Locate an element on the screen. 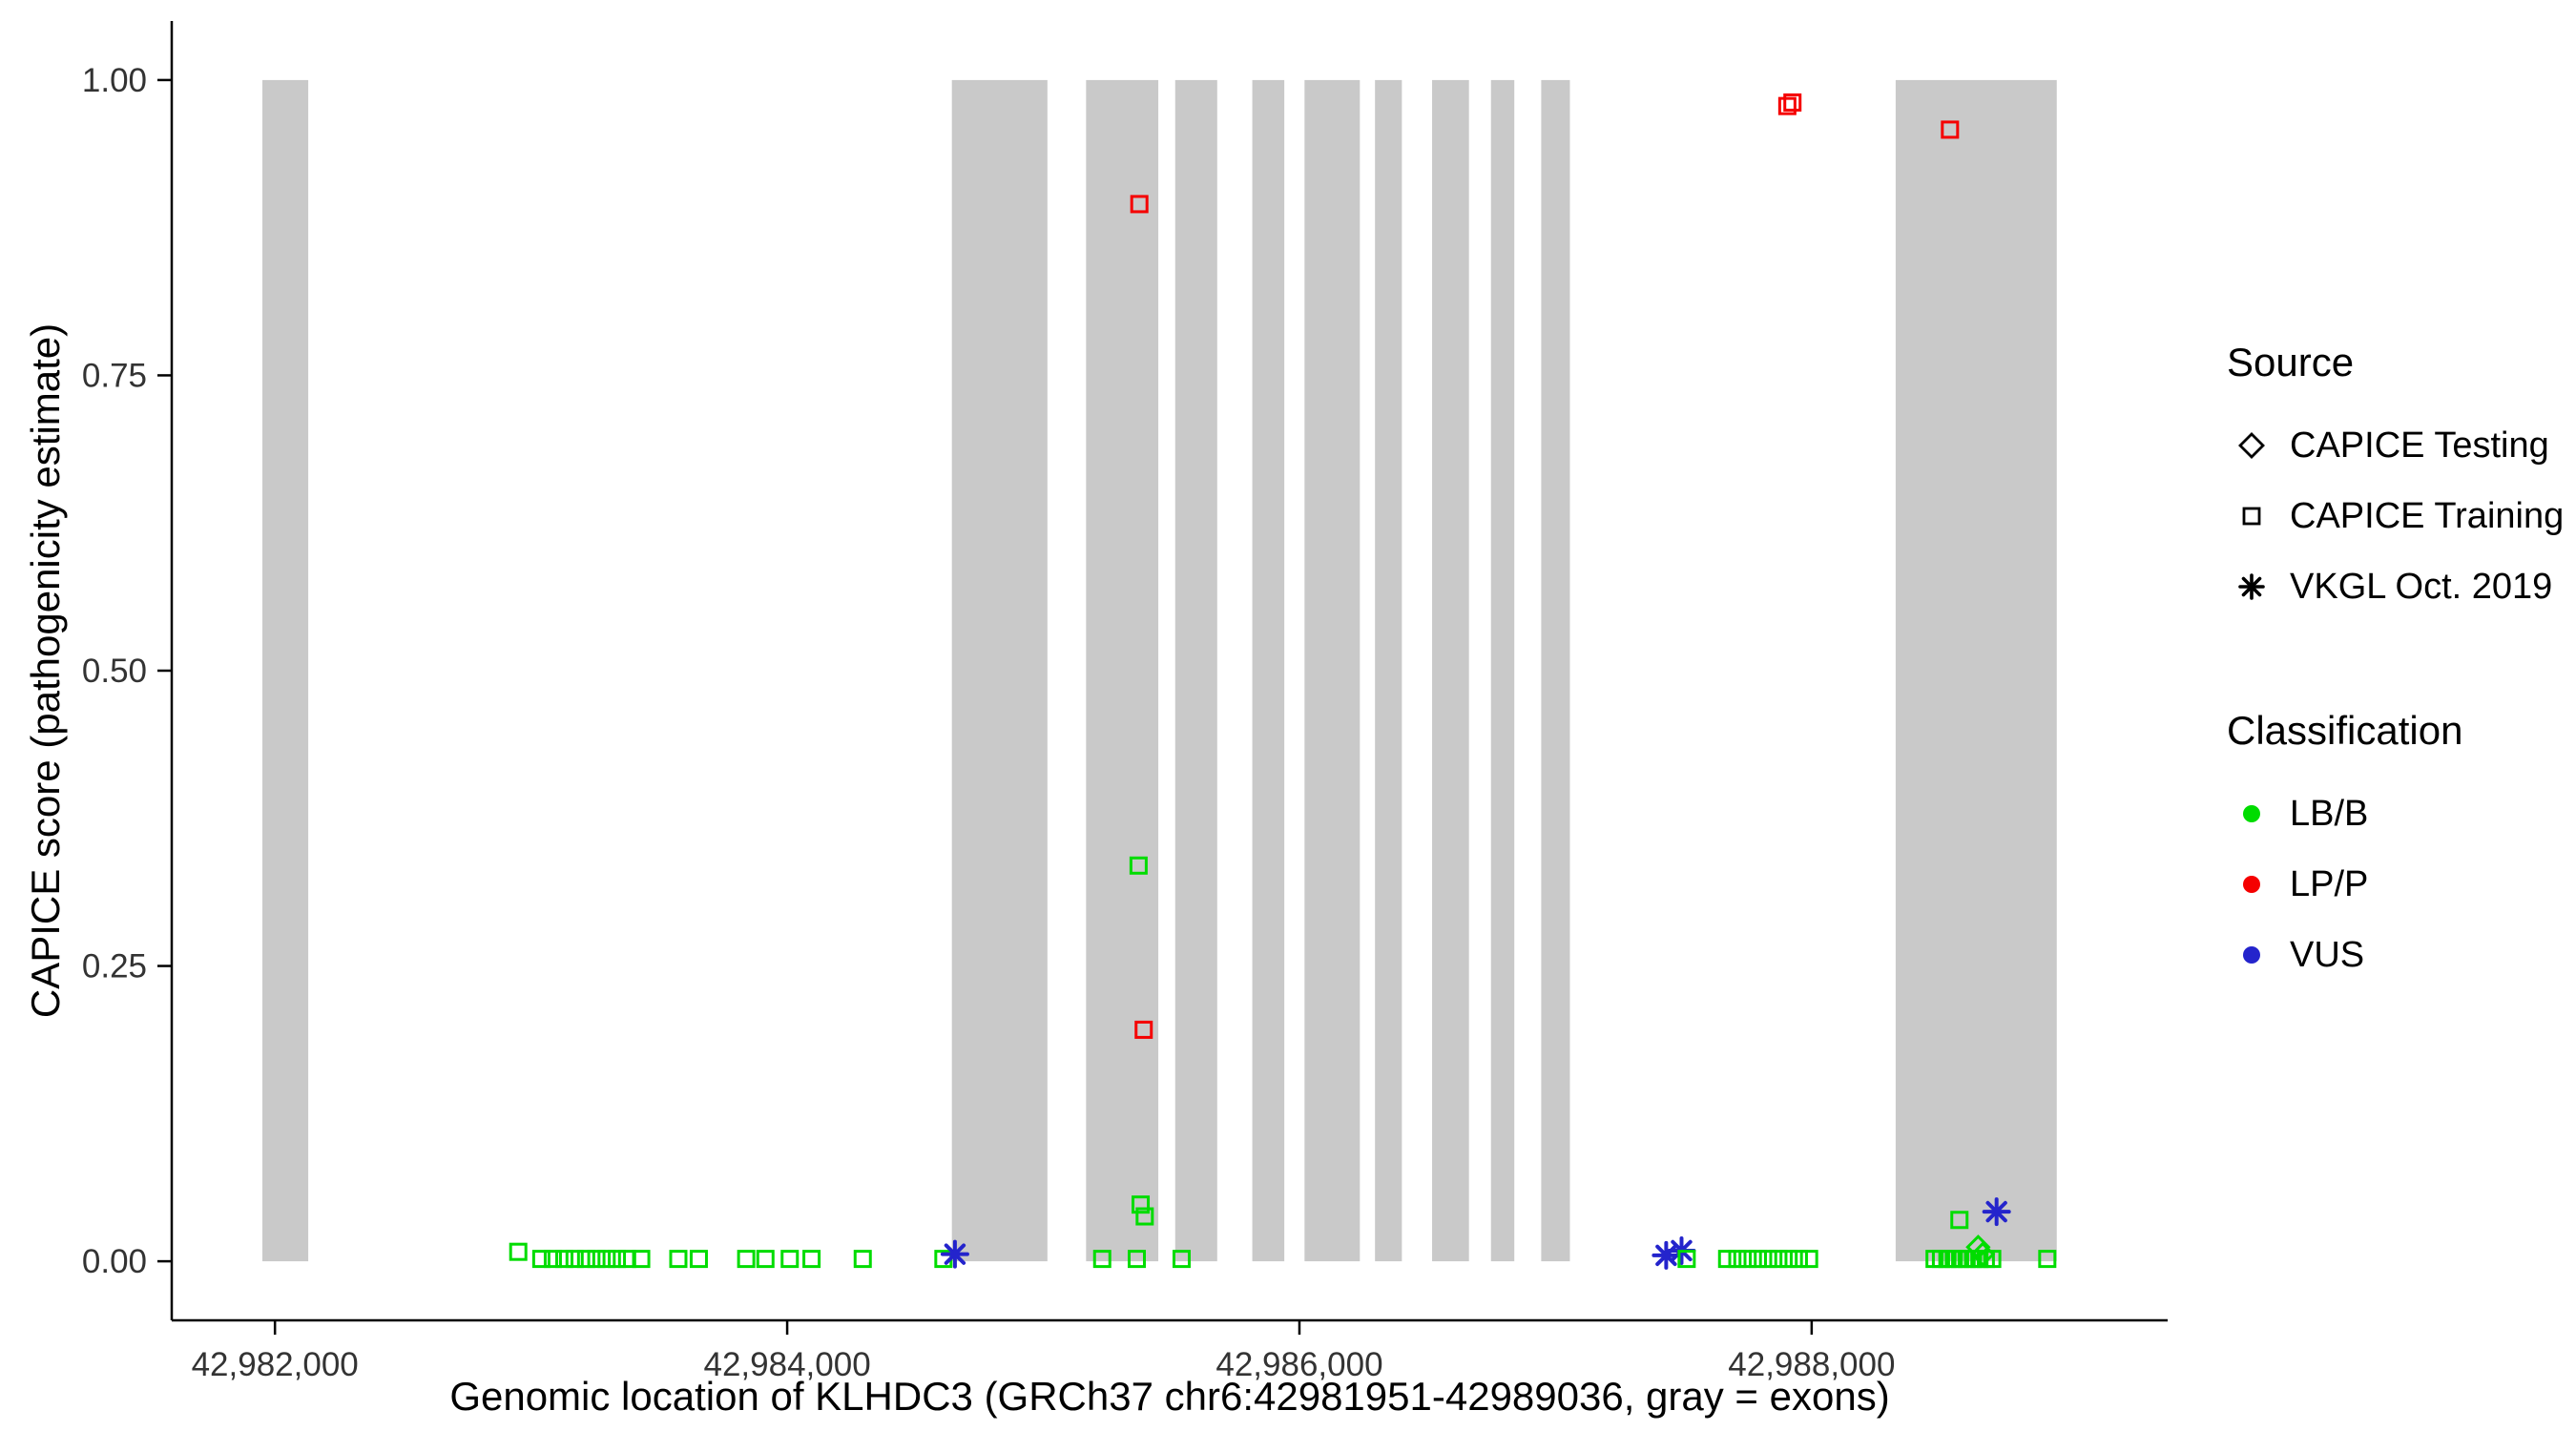 The height and width of the screenshot is (1431, 2576). y-tick-label: 0.50 is located at coordinates (114, 671).